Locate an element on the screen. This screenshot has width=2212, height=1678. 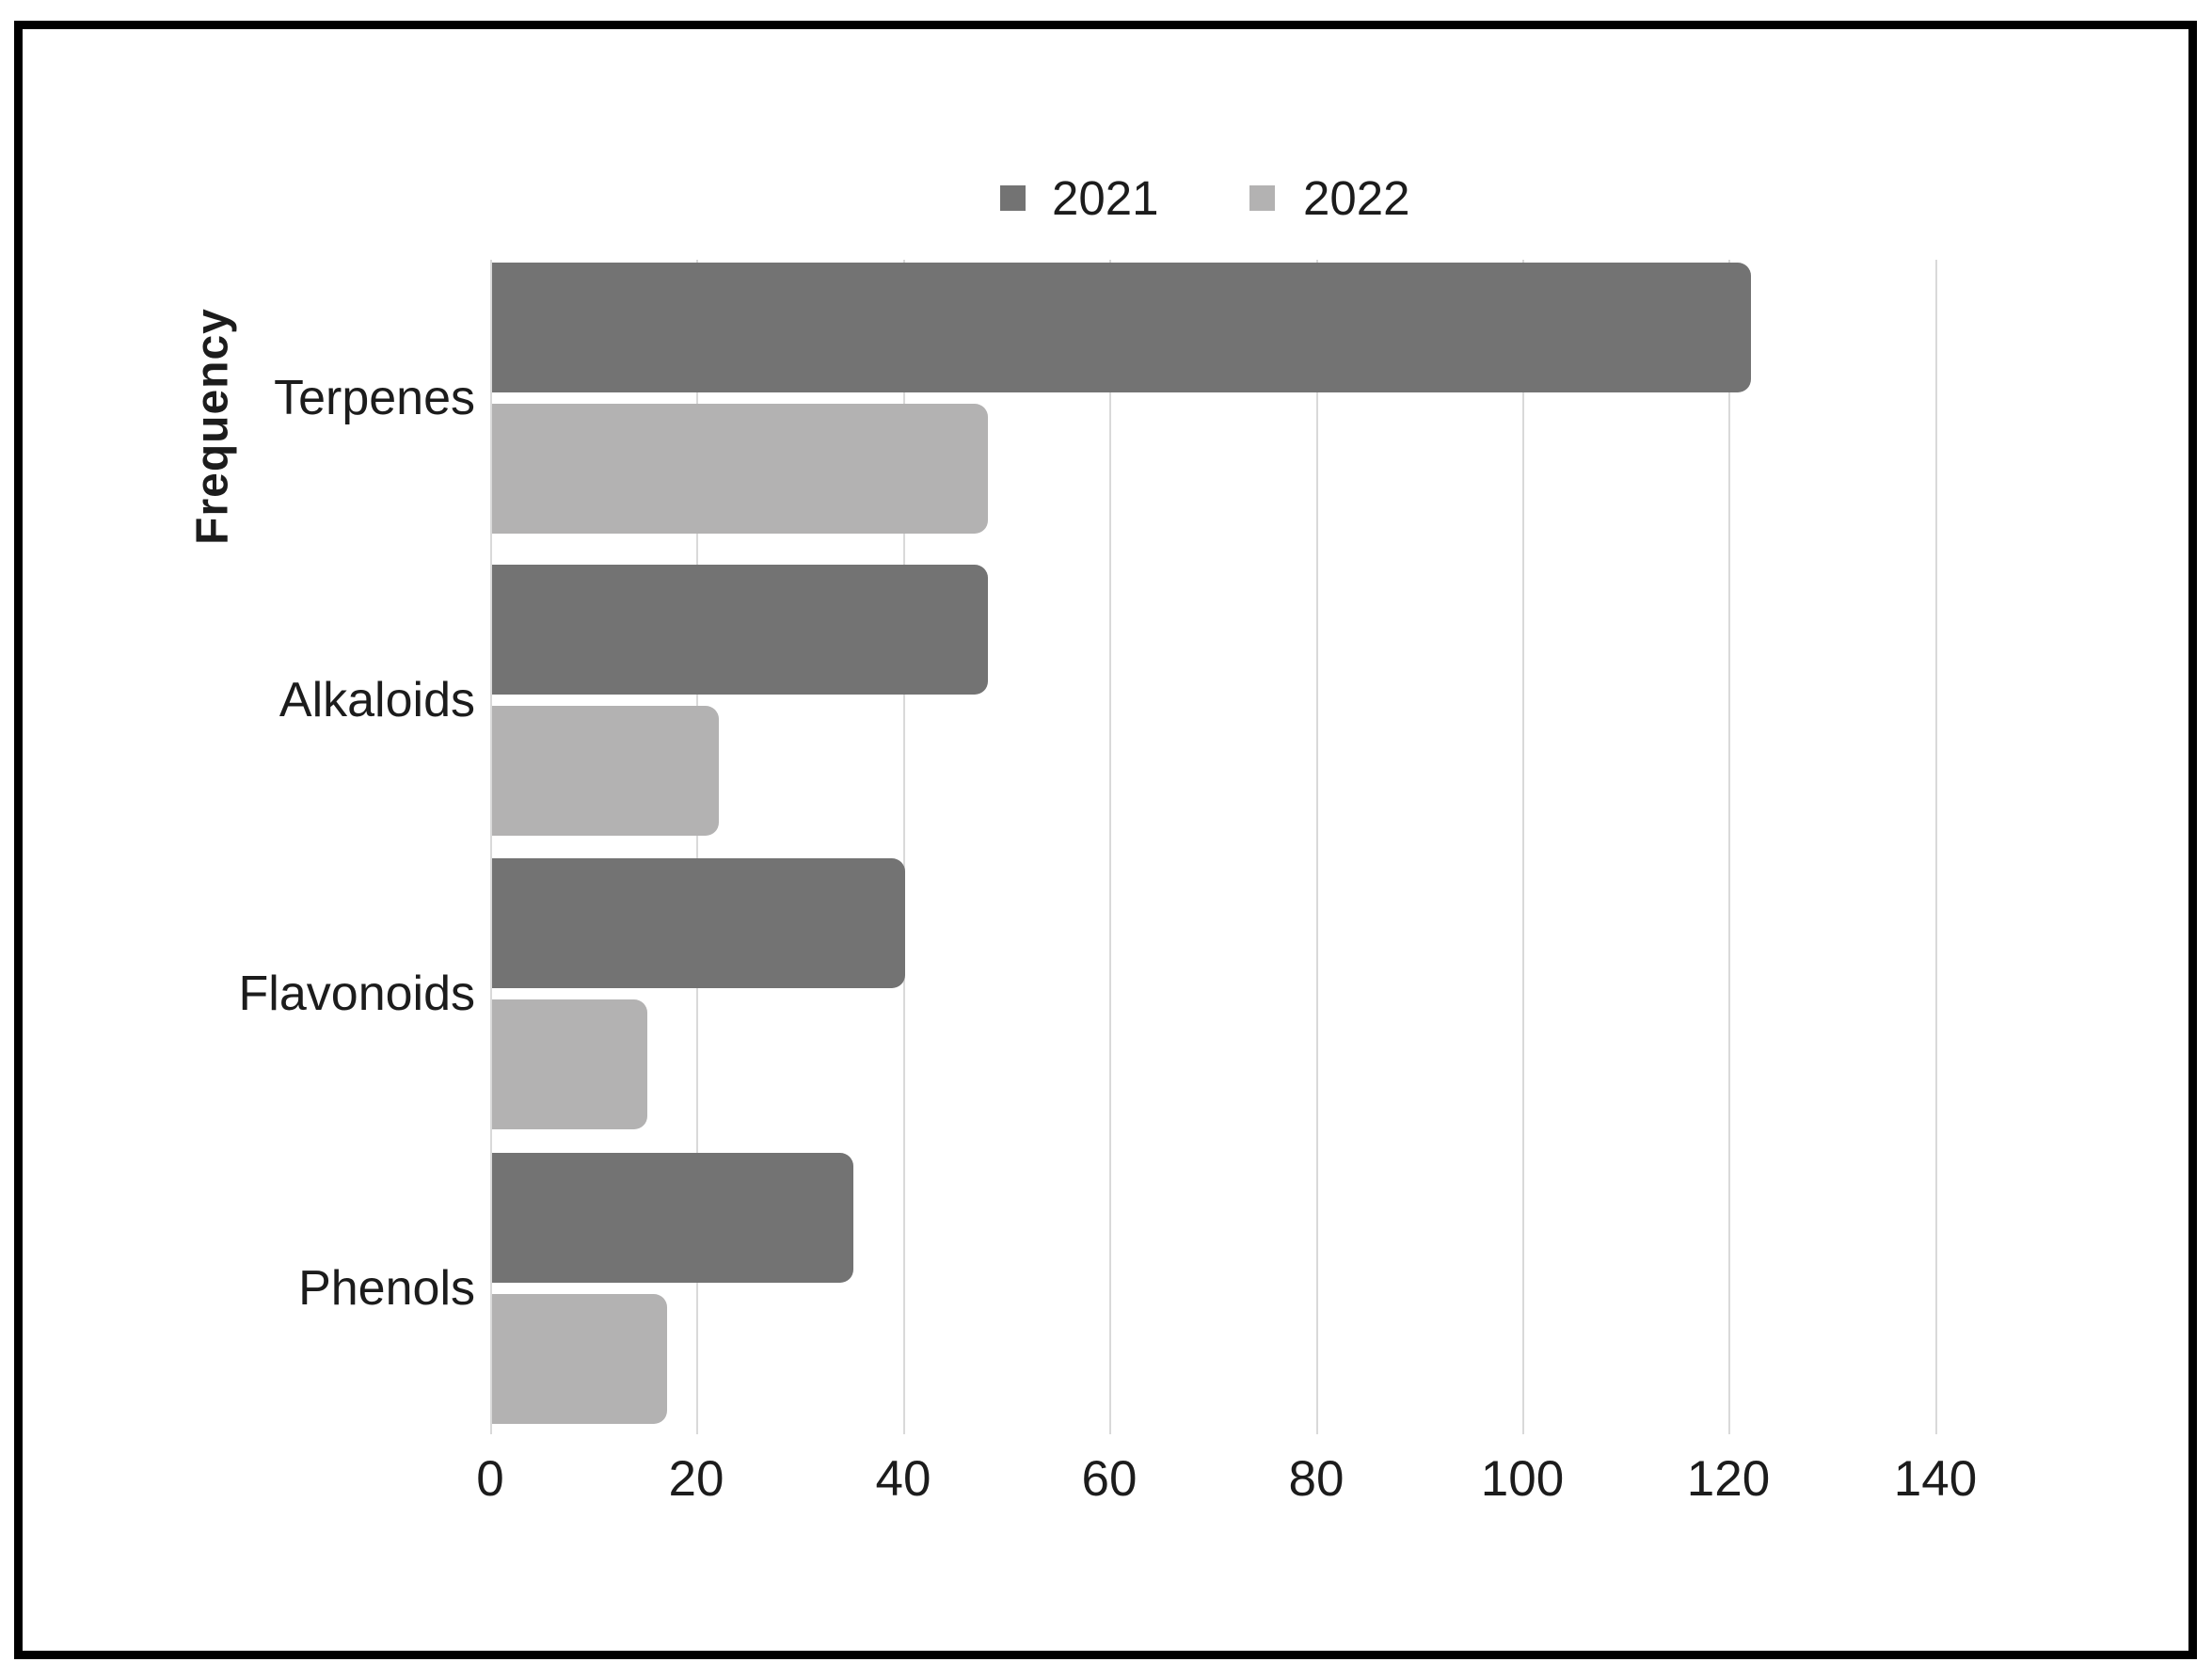
y-axis-title: Frequency is located at coordinates (212, 426).